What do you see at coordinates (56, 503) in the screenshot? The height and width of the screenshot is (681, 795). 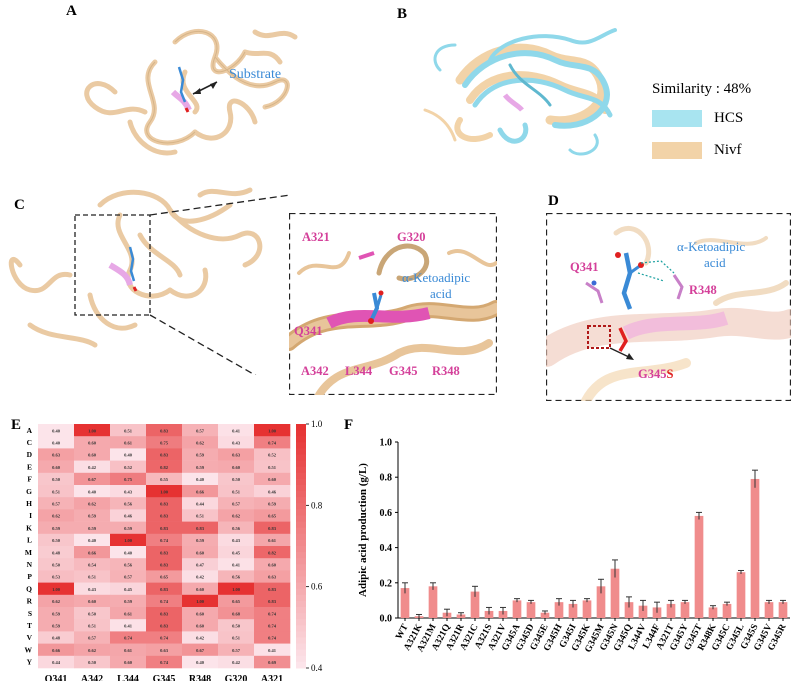 I see `heatmap-cell-label: 0.57` at bounding box center [56, 503].